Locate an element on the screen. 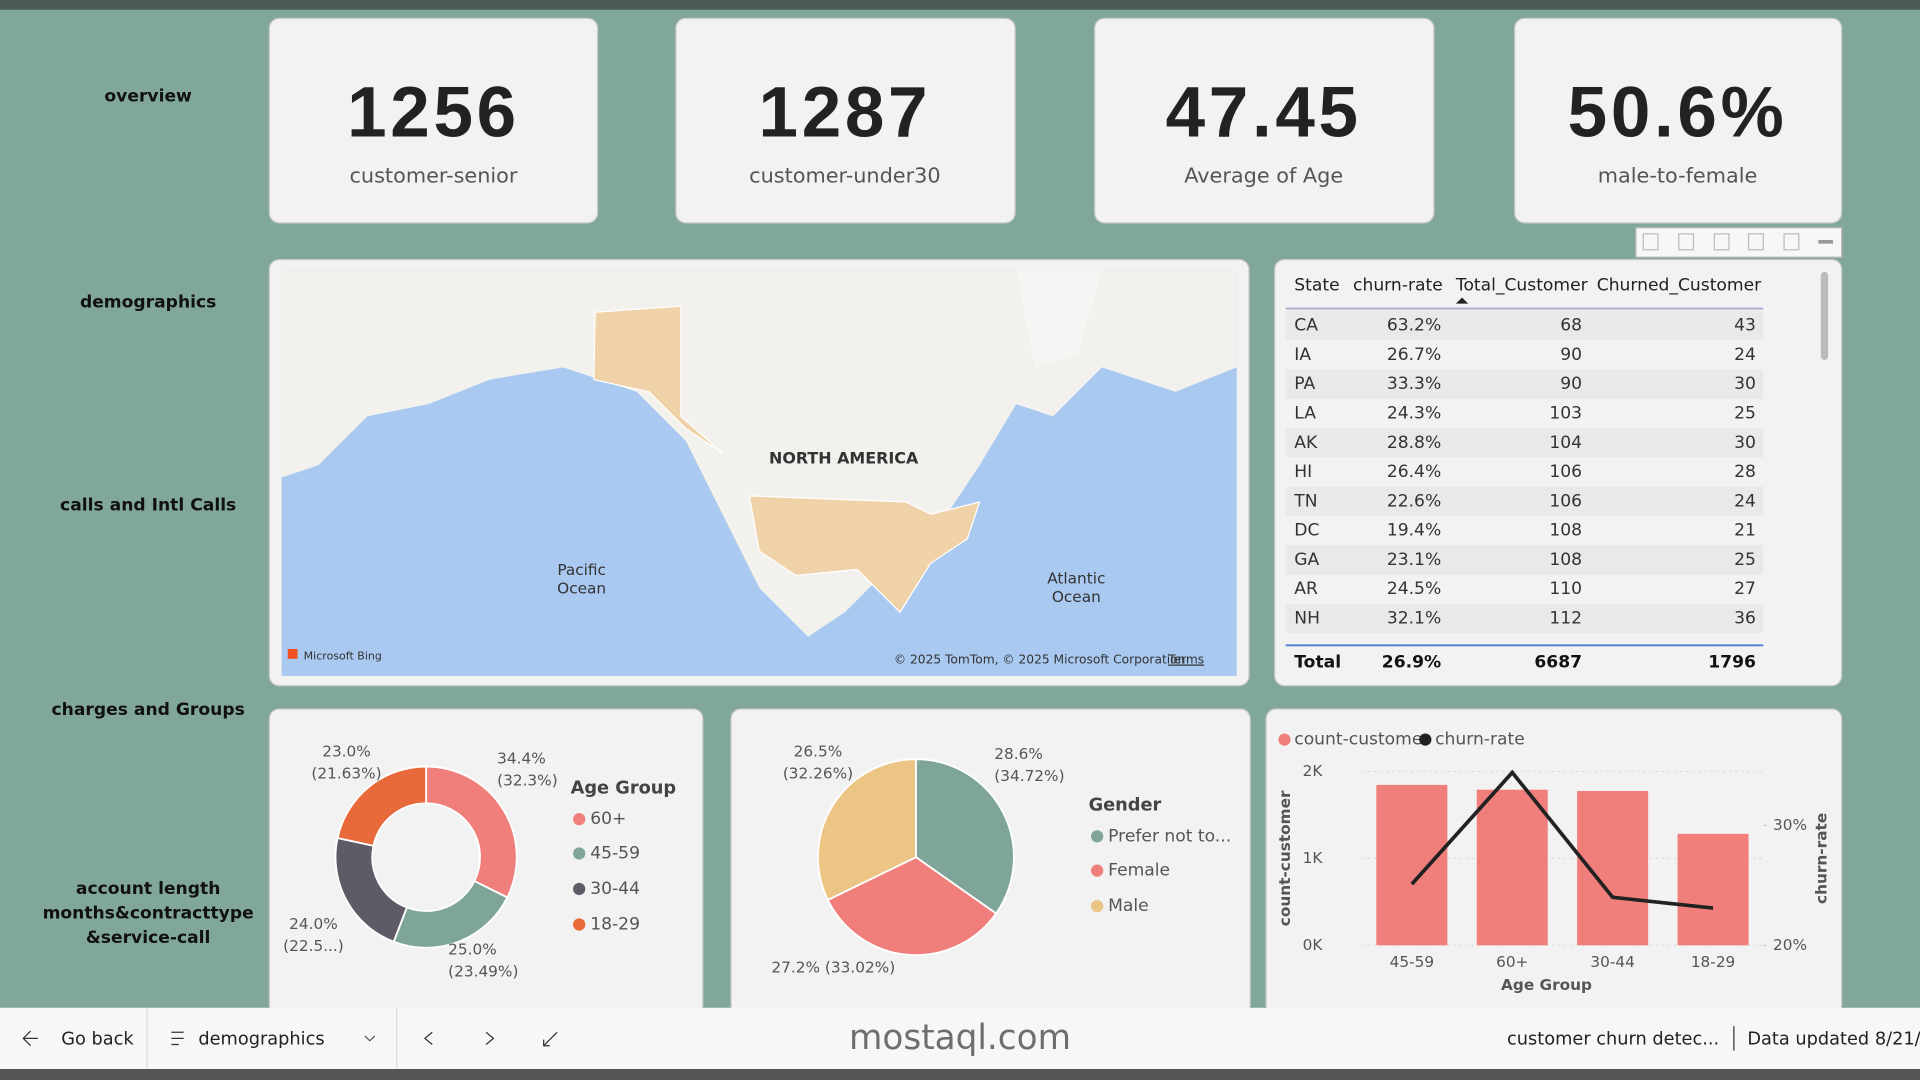 The height and width of the screenshot is (1080, 1920). table-cell: 33.3% is located at coordinates (1414, 384).